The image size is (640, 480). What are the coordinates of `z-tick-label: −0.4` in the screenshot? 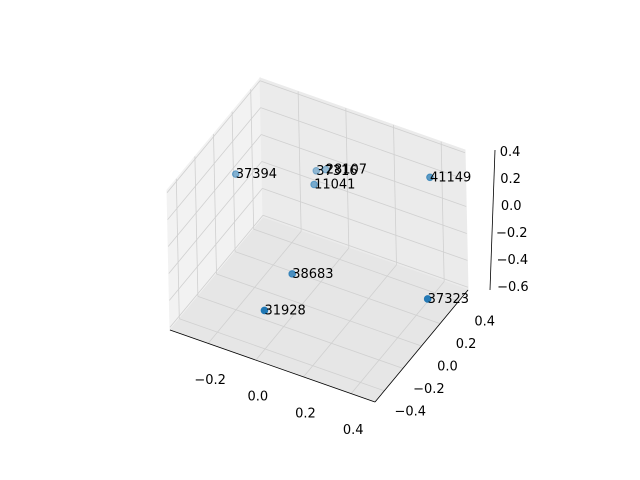 It's located at (513, 260).